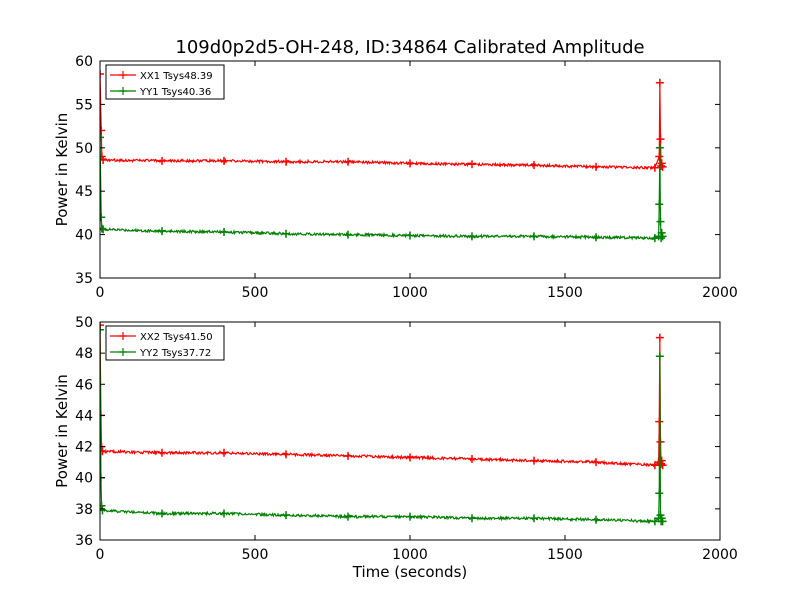 Image resolution: width=800 pixels, height=600 pixels. Describe the element at coordinates (84, 192) in the screenshot. I see `top-y-tick-label: 45` at that location.